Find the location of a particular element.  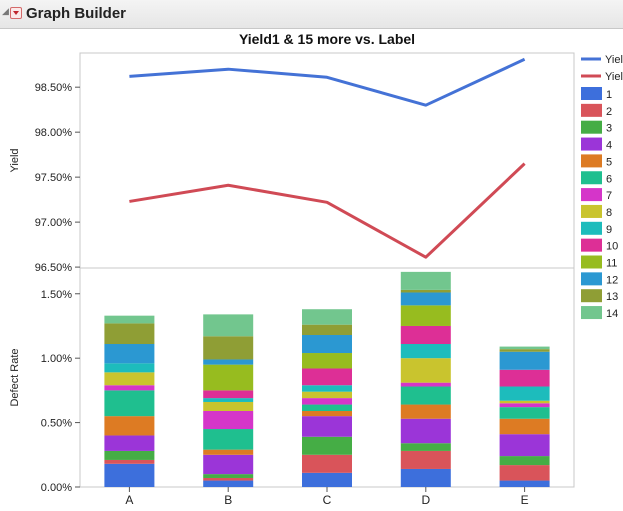

legend-label-5: 5 is located at coordinates (609, 162).